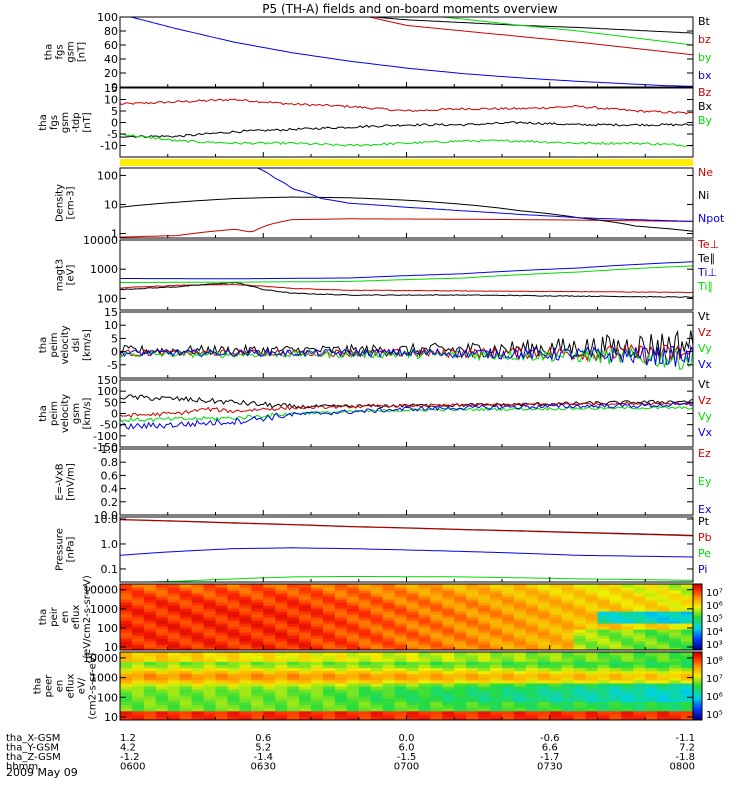 The image size is (750, 800). I want to click on colorbar-tick-label: 10⁷, so click(714, 593).